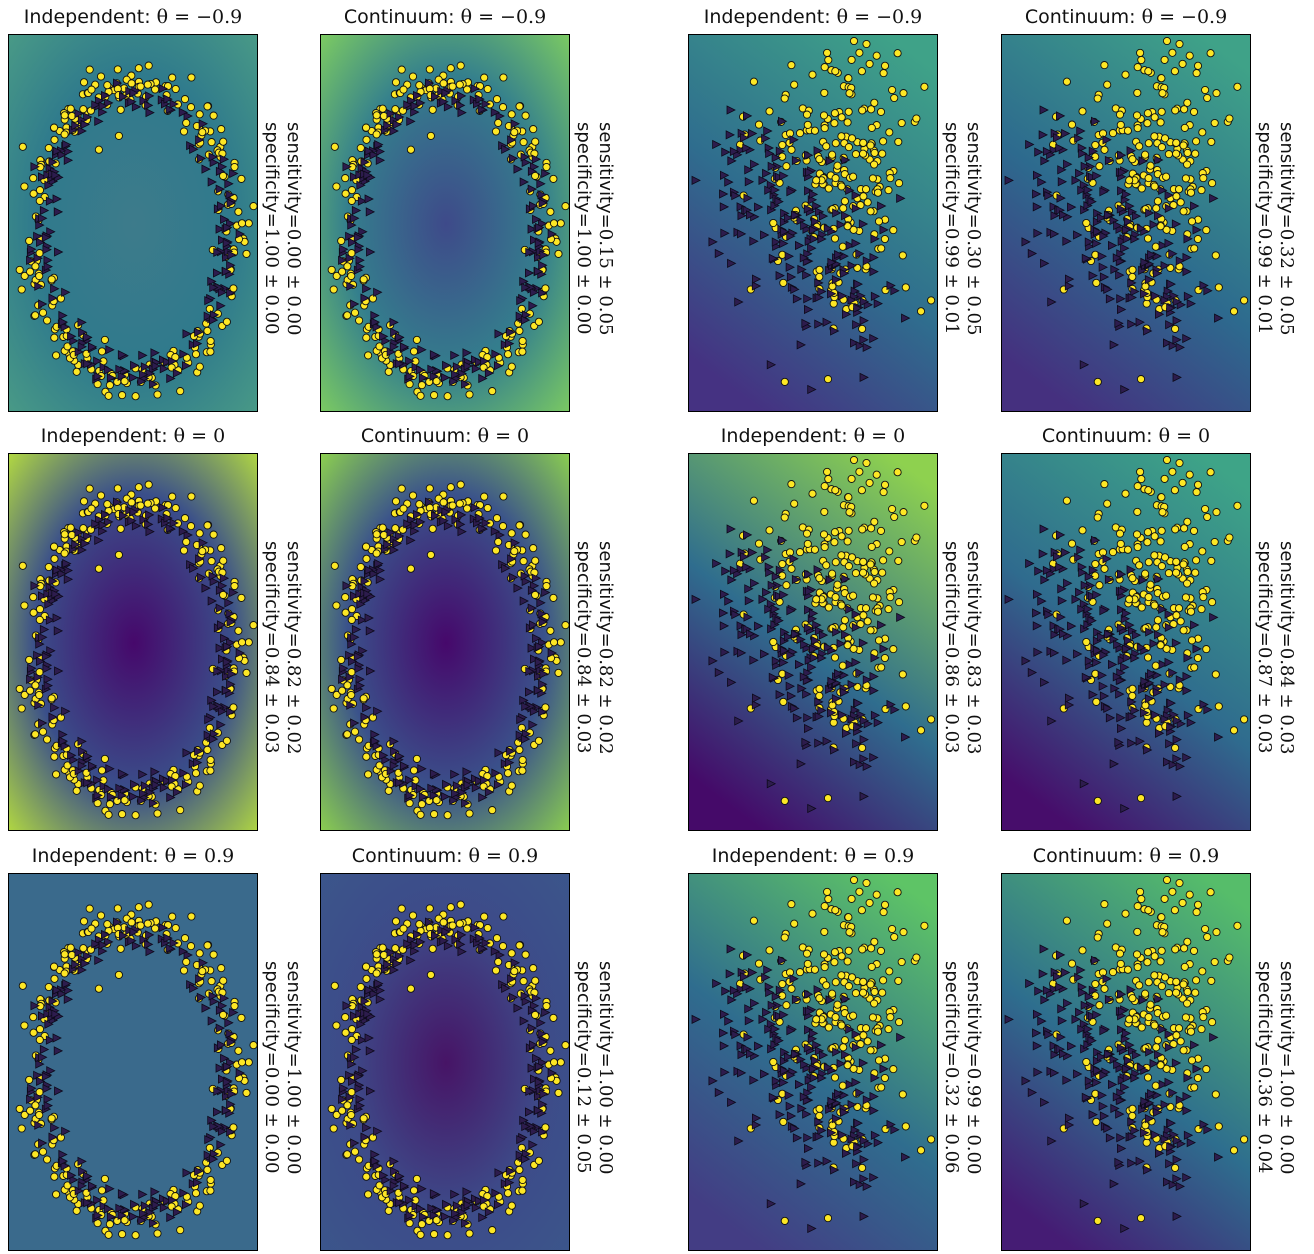 The image size is (1314, 1254). I want to click on panel-title: Continuum: θ = −0.9, so click(1126, 17).